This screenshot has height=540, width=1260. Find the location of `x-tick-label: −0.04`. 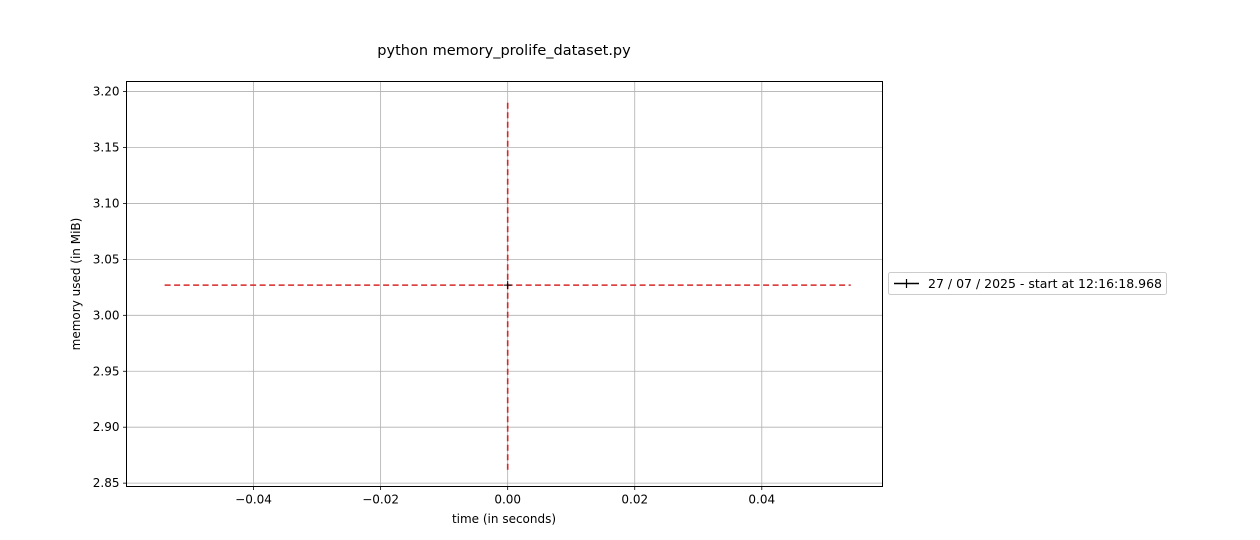

x-tick-label: −0.04 is located at coordinates (253, 500).